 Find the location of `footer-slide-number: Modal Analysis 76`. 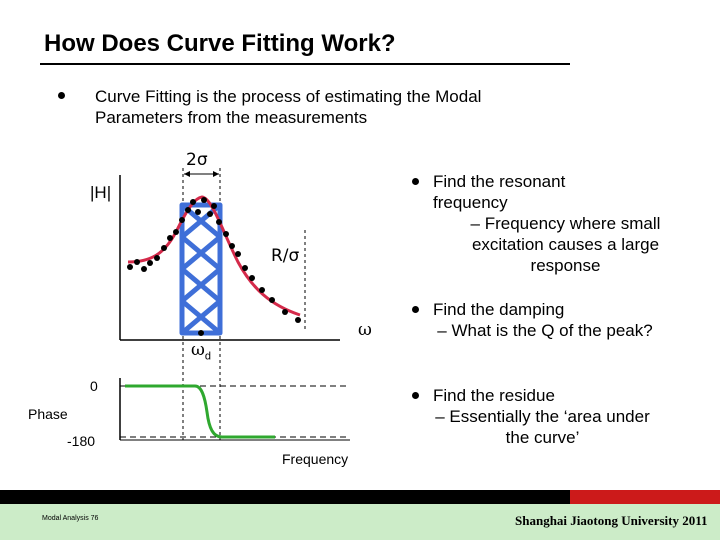

footer-slide-number: Modal Analysis 76 is located at coordinates (70, 518).